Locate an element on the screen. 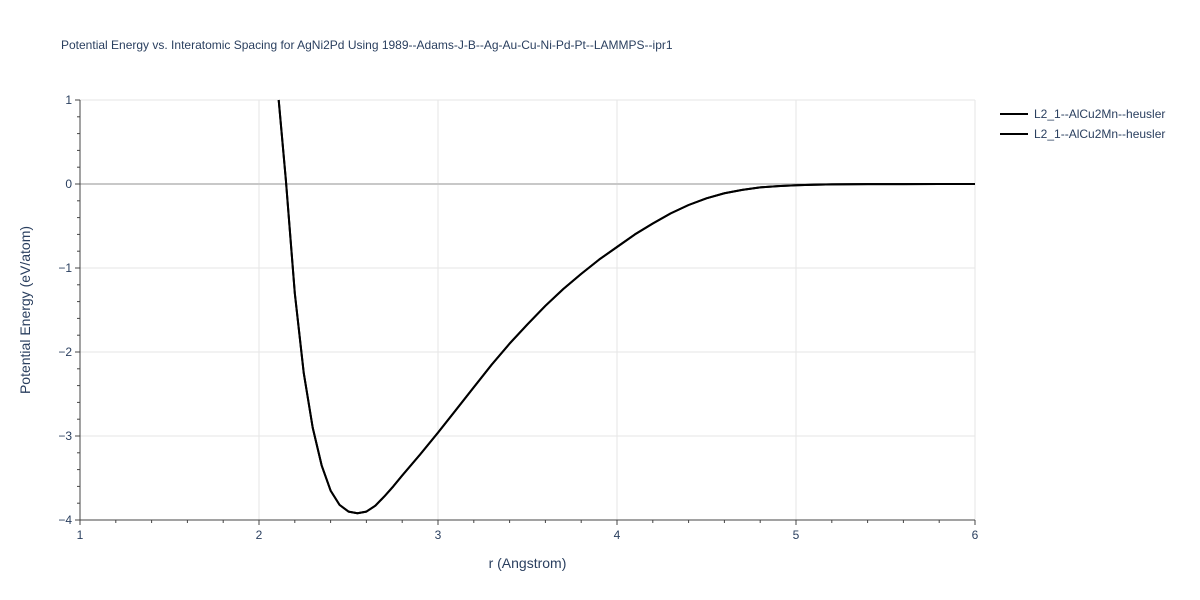  x-tick-label: 5 is located at coordinates (796, 535).